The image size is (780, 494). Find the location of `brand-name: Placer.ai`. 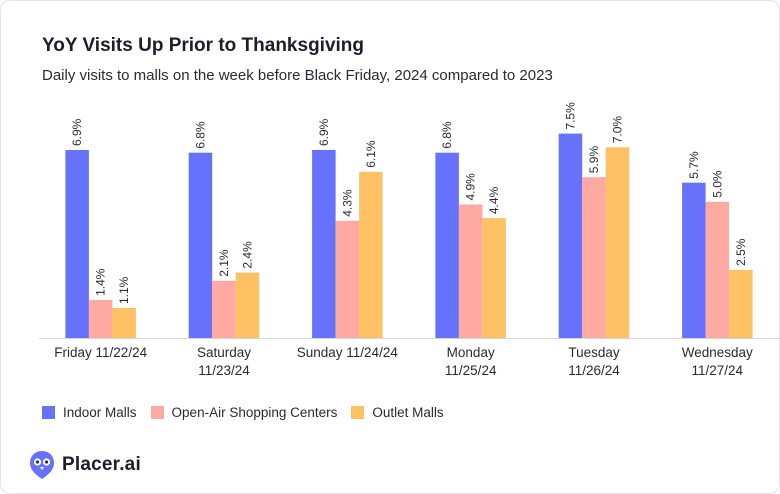

brand-name: Placer.ai is located at coordinates (101, 464).